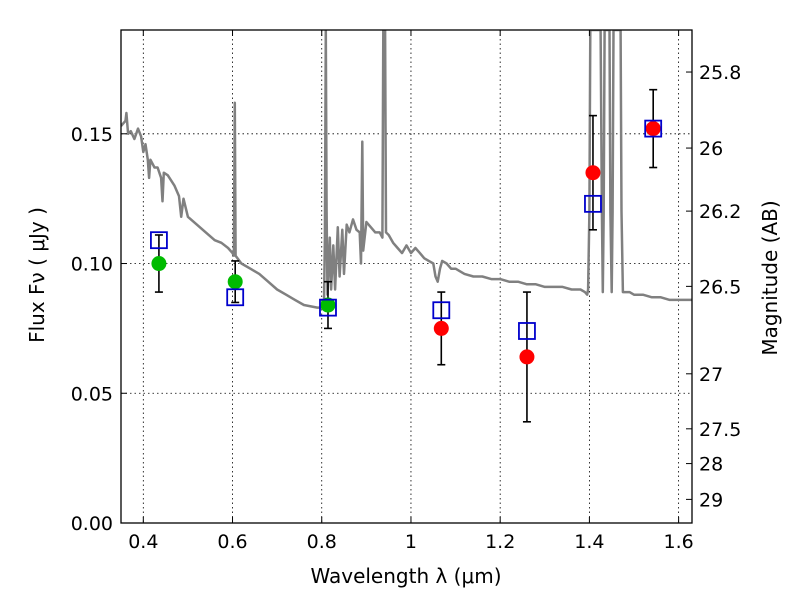 The image size is (800, 600). What do you see at coordinates (92, 265) in the screenshot?
I see `y-tick-label: 0.10` at bounding box center [92, 265].